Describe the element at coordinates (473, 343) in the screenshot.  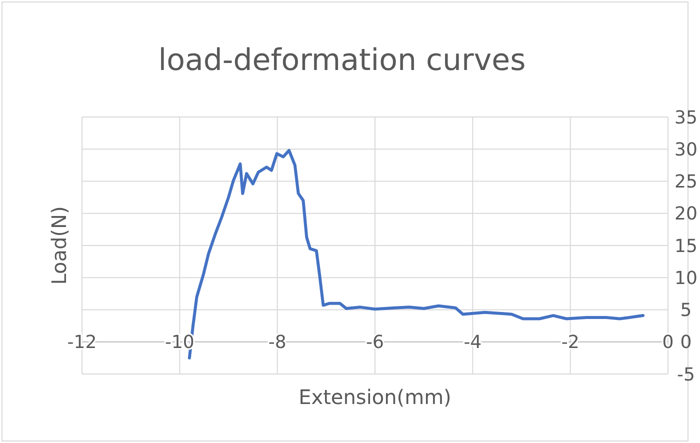
I see `x-tick-label: -4` at that location.